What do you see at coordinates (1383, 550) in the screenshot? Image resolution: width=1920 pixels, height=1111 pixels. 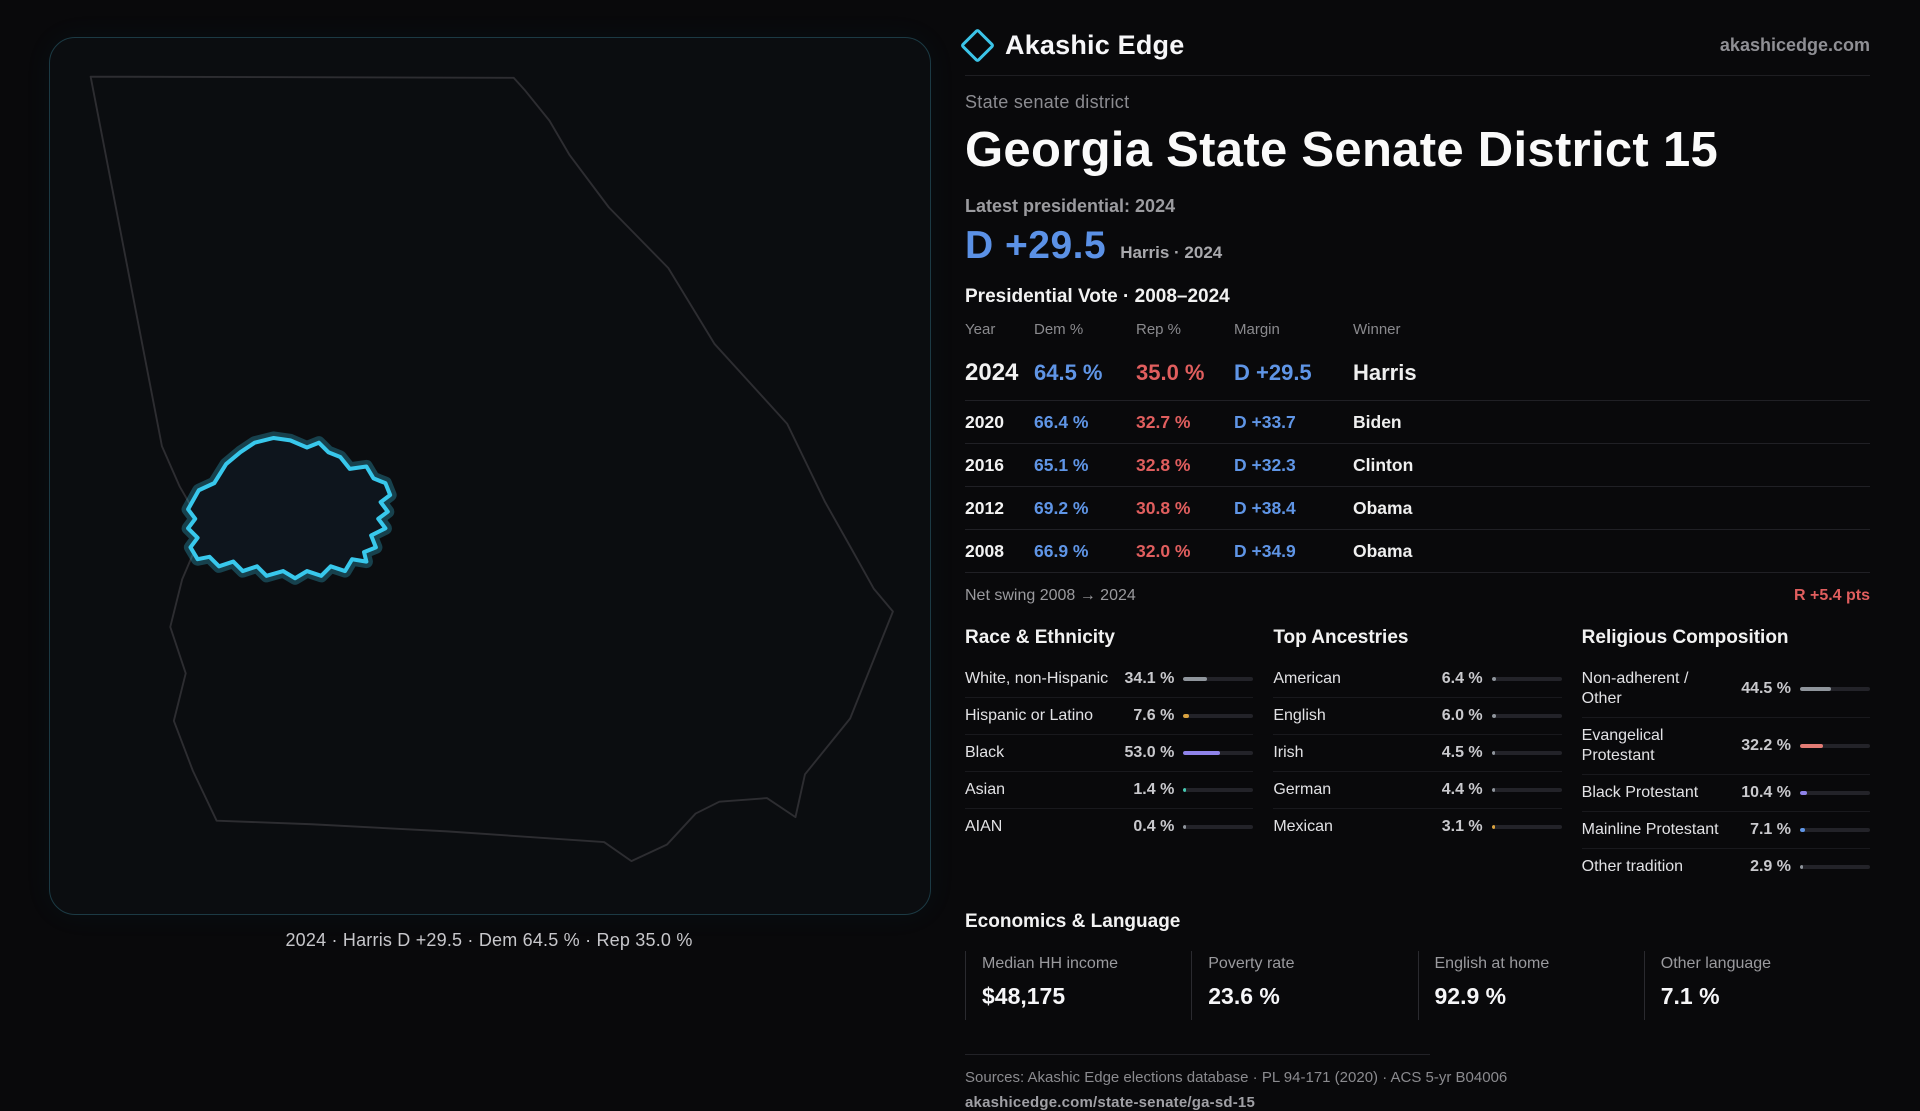 I see `vote-winner: Obama` at bounding box center [1383, 550].